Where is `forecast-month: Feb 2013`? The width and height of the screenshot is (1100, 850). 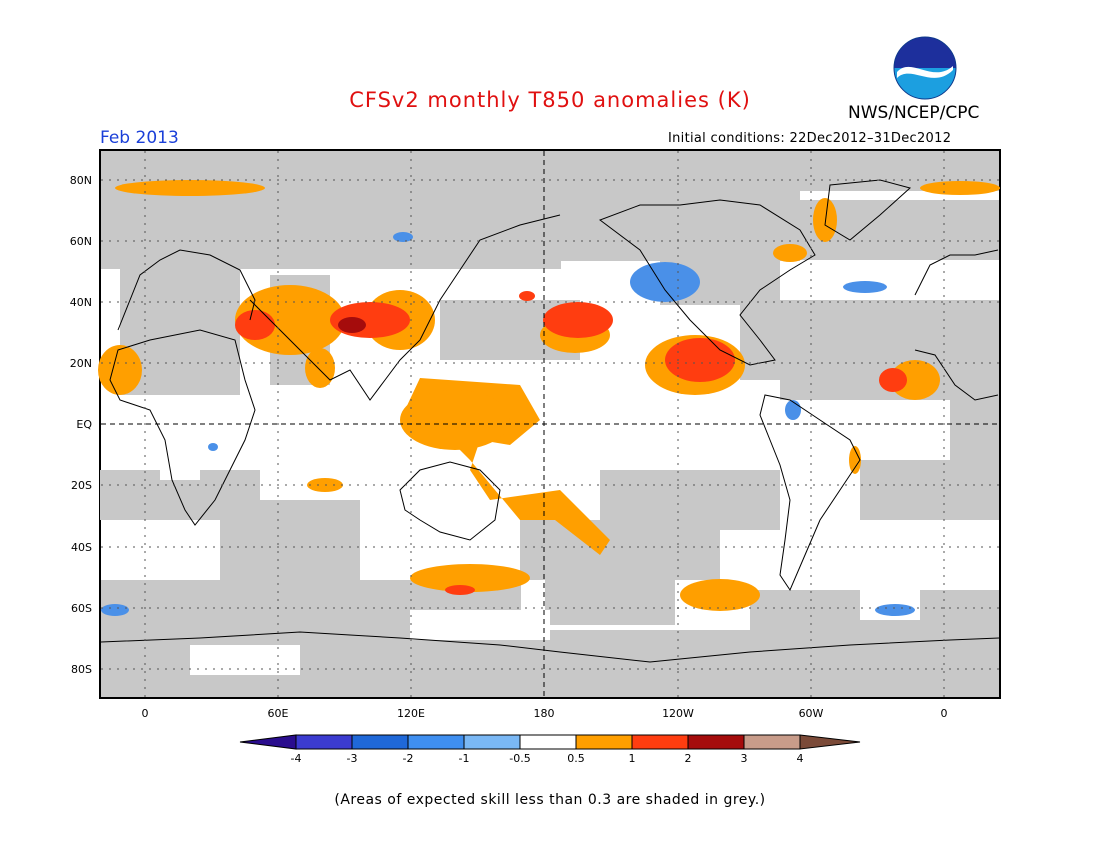
forecast-month: Feb 2013 is located at coordinates (139, 138).